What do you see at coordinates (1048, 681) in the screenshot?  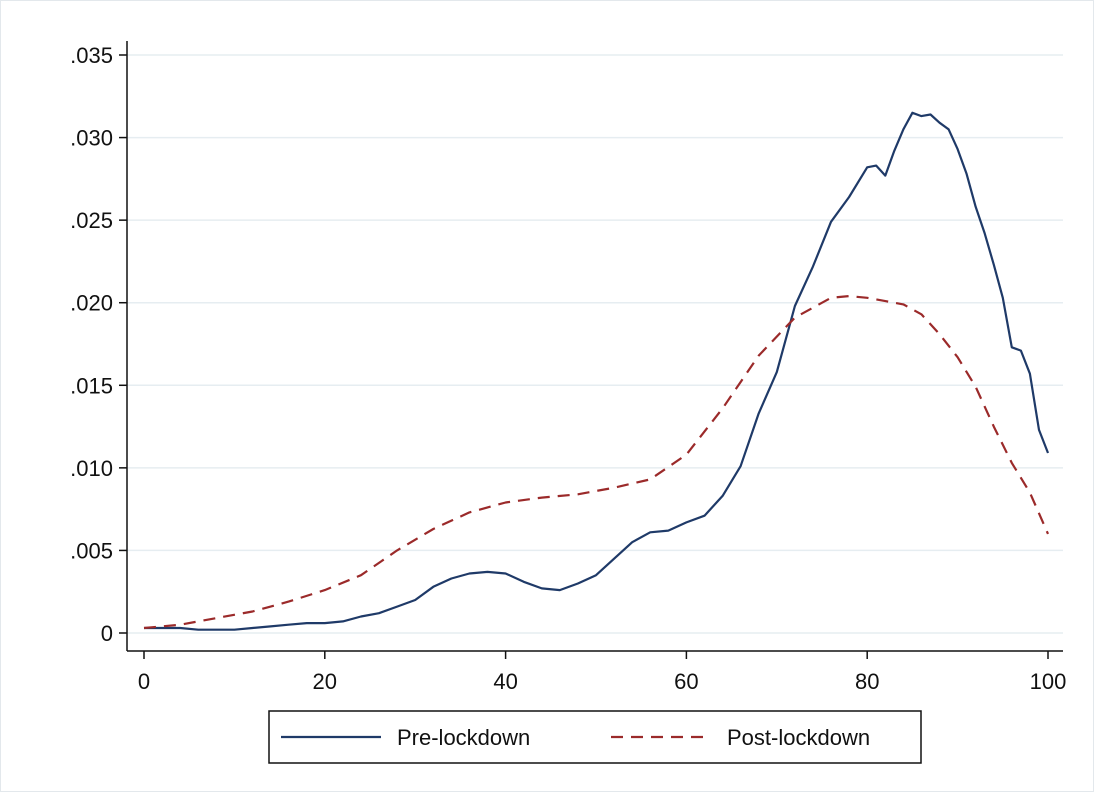 I see `x-tick-label: 100` at bounding box center [1048, 681].